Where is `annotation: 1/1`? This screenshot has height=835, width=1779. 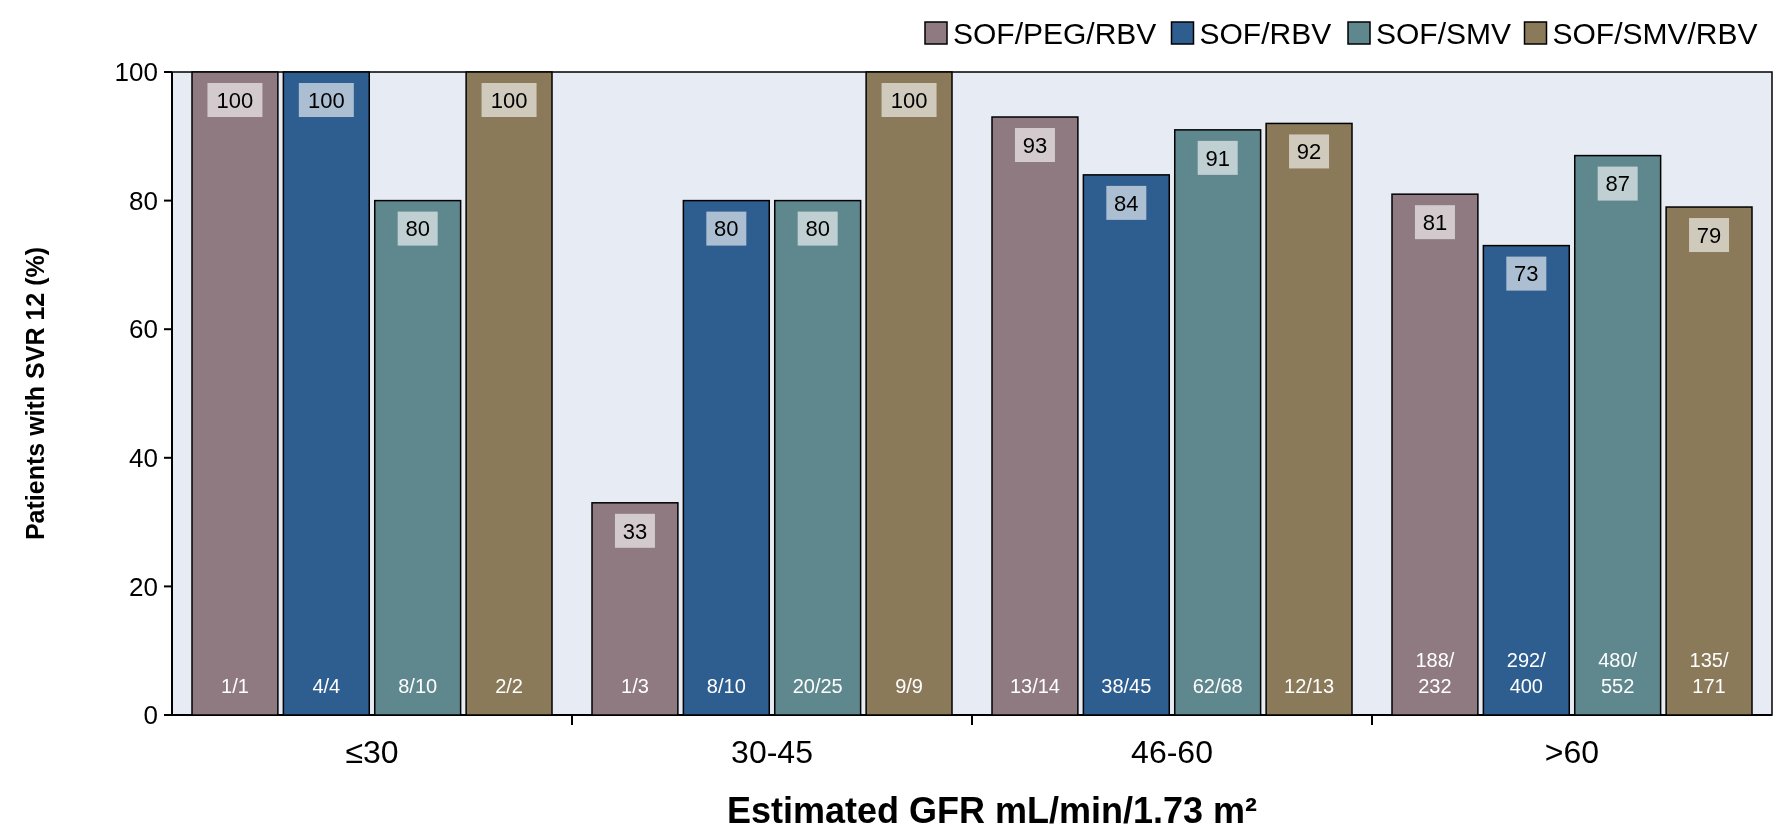 annotation: 1/1 is located at coordinates (235, 686).